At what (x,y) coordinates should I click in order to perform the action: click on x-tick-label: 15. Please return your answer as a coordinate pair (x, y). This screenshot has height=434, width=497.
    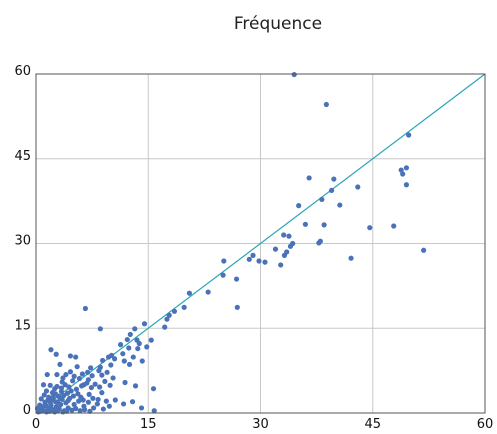
    Looking at the image, I should click on (148, 424).